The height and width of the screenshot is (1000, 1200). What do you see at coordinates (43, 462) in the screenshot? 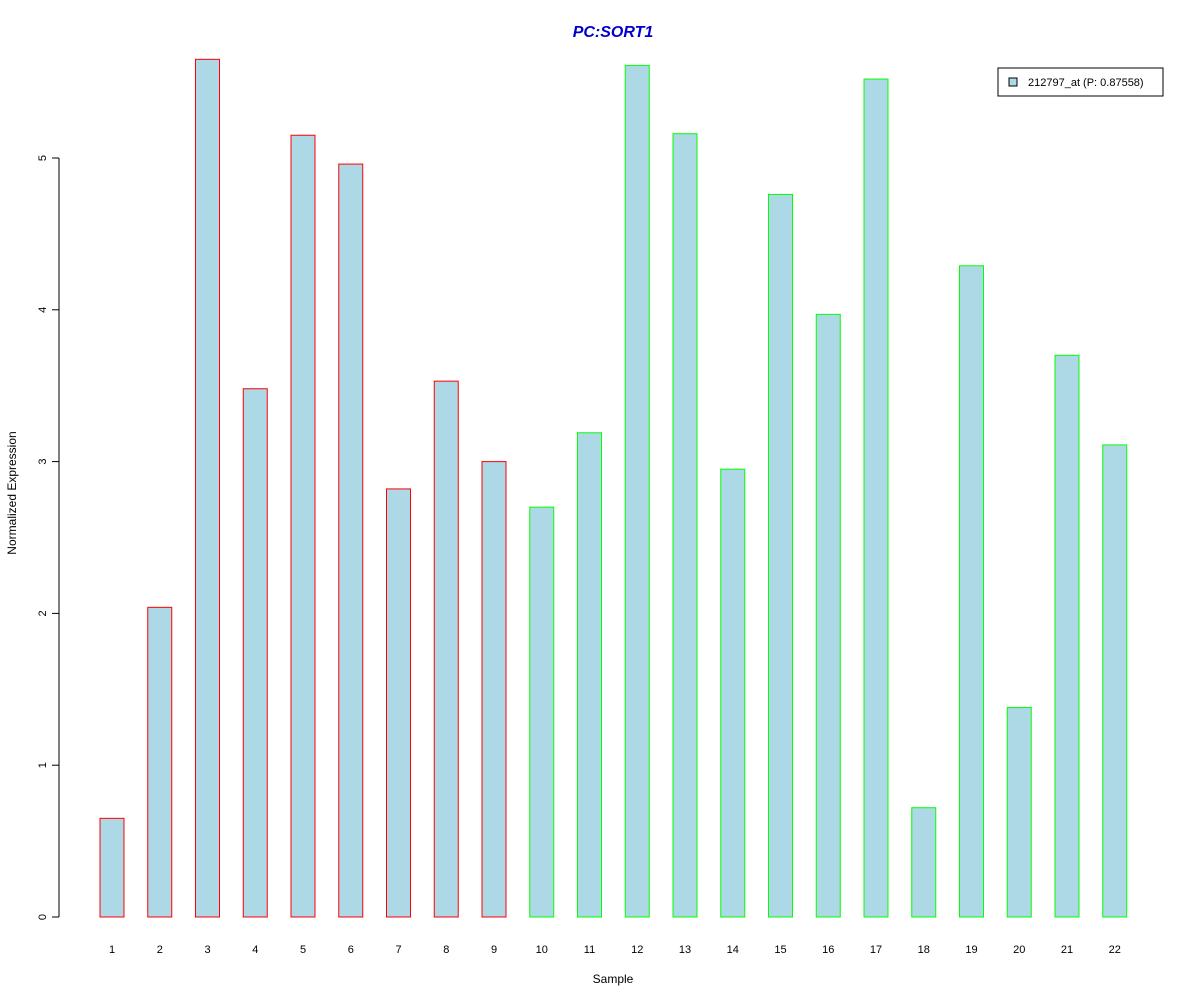
I see `y-tick-label: 3` at bounding box center [43, 462].